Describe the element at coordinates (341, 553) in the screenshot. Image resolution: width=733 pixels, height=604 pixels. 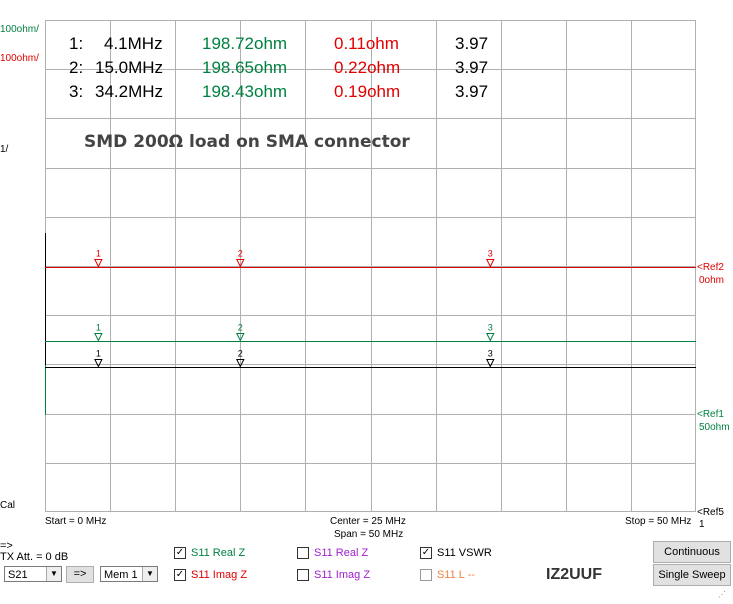
I see `label-mem-realz: S11 Real Z` at that location.